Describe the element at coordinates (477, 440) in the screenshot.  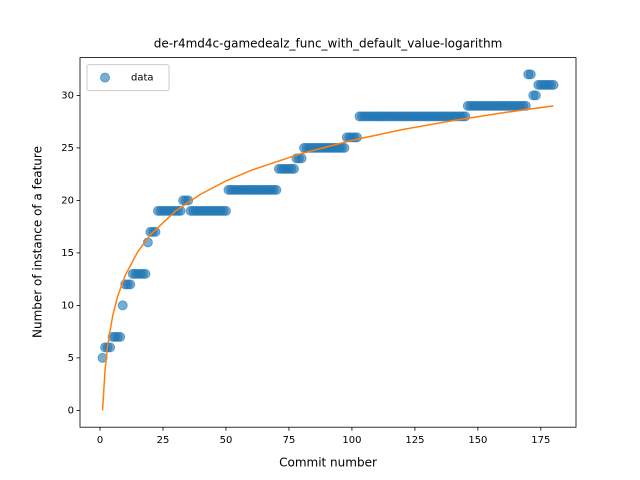
I see `x-tick-label: 150` at that location.